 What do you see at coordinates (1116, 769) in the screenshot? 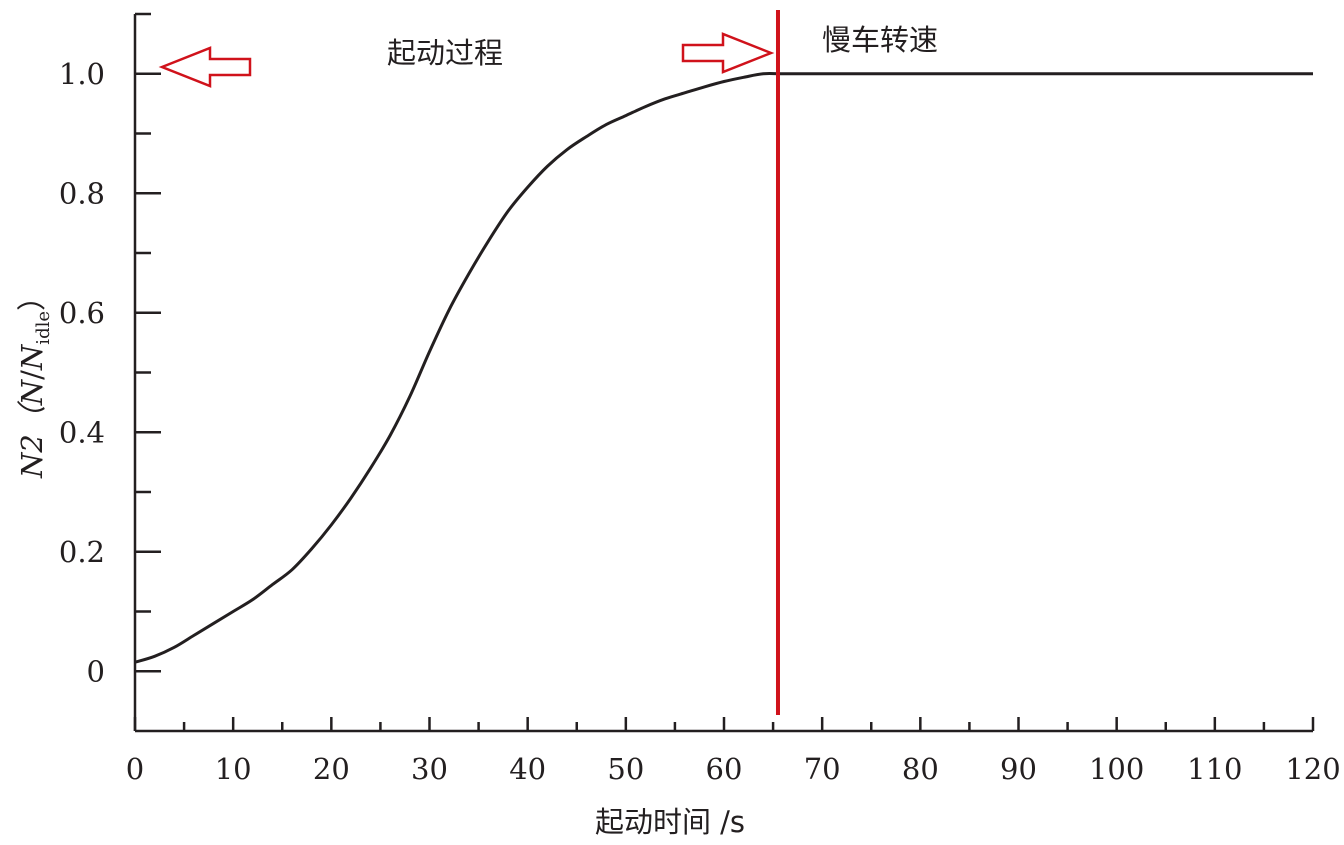
I see `x-tick-label: 100` at bounding box center [1116, 769].